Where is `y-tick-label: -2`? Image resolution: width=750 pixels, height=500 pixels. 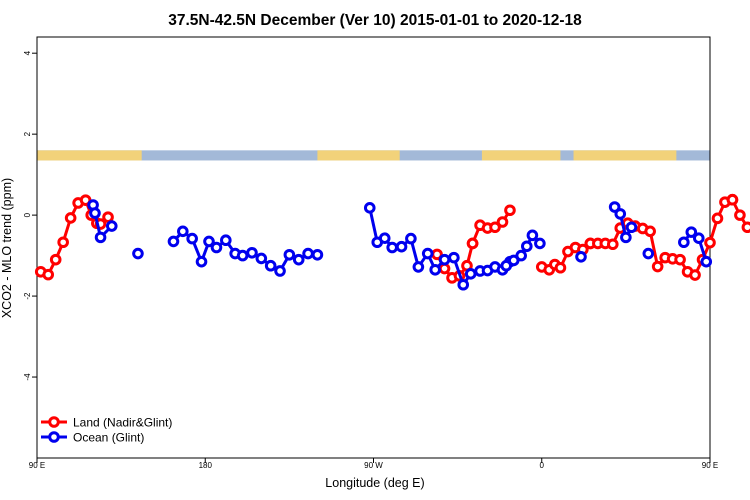 y-tick-label: -2 is located at coordinates (27, 296).